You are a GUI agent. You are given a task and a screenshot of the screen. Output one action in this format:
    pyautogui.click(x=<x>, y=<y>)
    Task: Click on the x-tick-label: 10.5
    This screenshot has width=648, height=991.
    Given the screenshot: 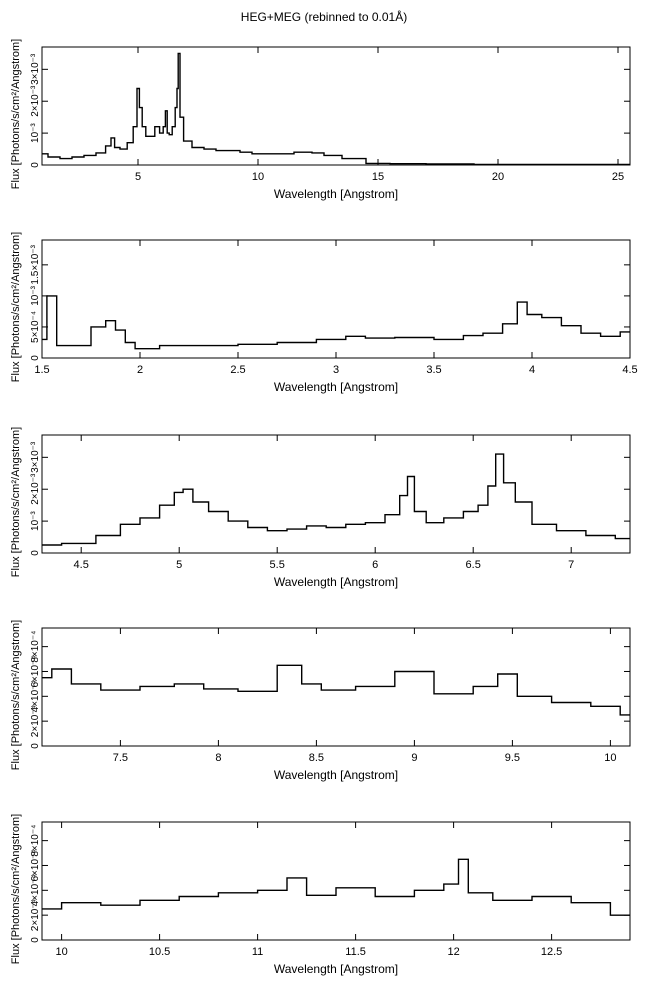 What is the action you would take?
    pyautogui.click(x=159, y=952)
    